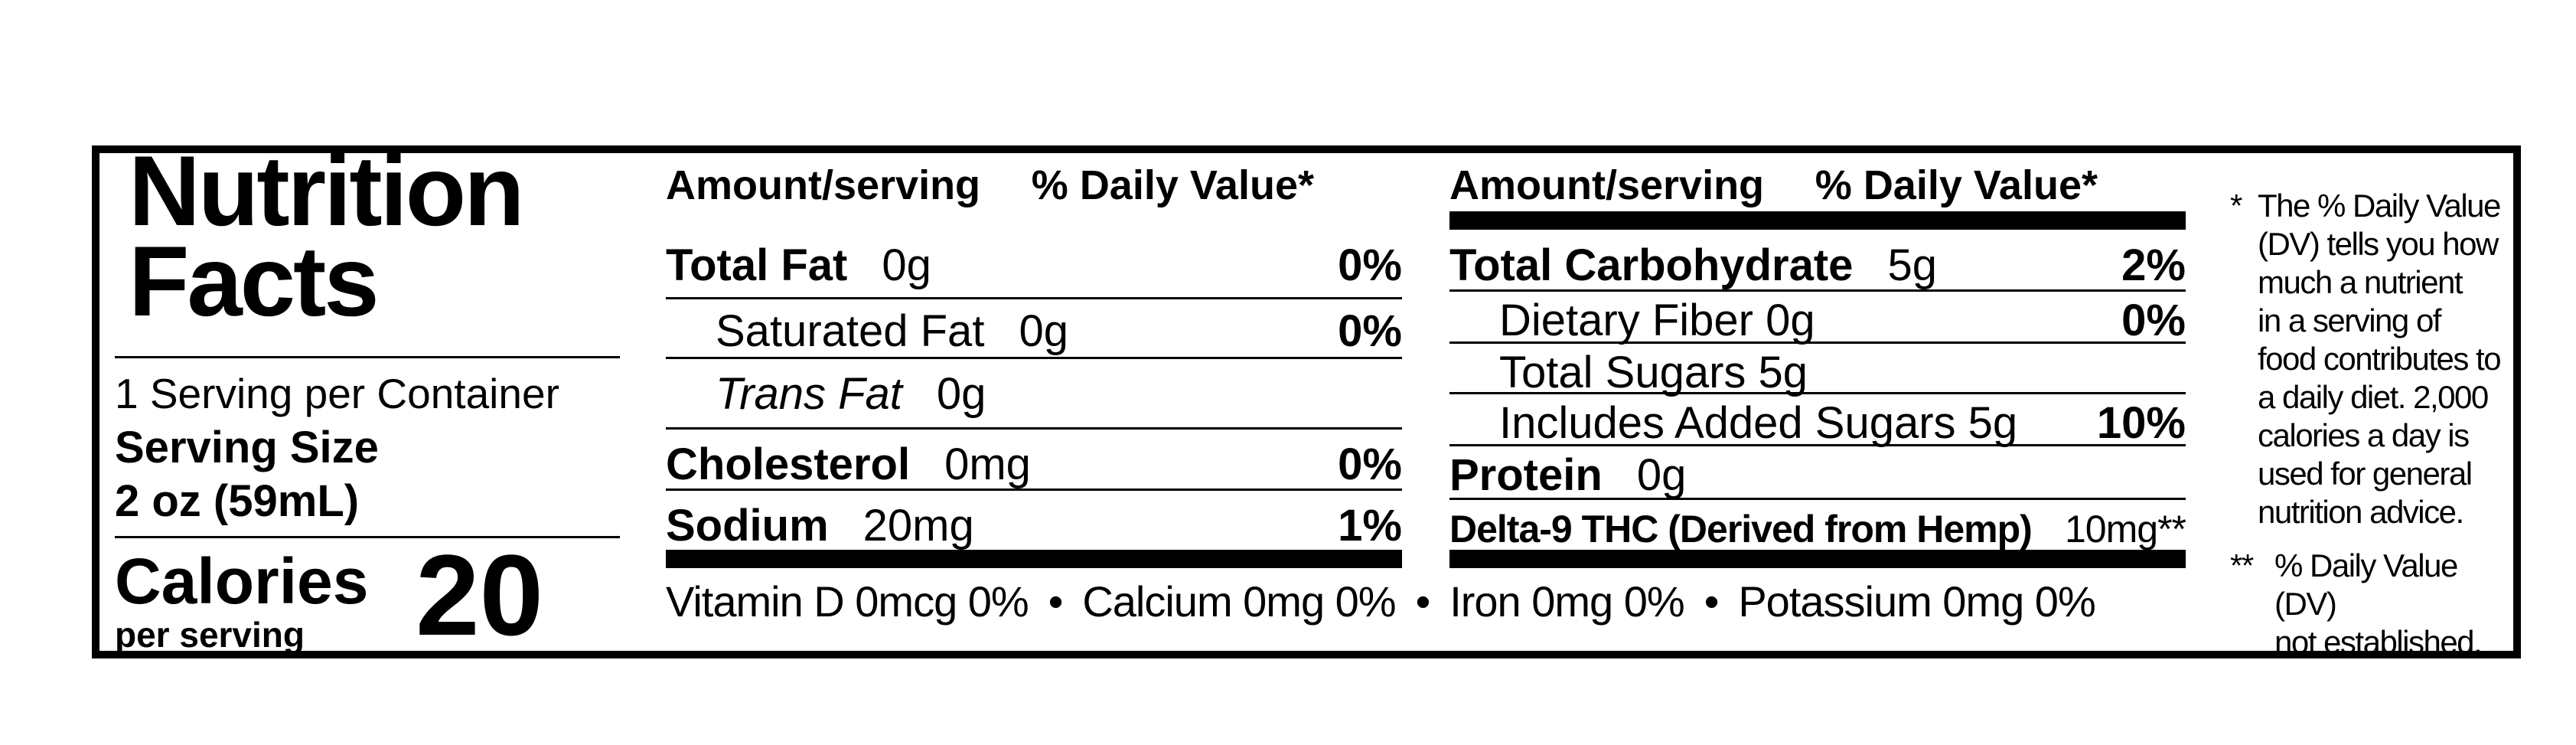  I want to click on not-established-footnote-text: % Daily Value (DV) not established., so click(2378, 603).